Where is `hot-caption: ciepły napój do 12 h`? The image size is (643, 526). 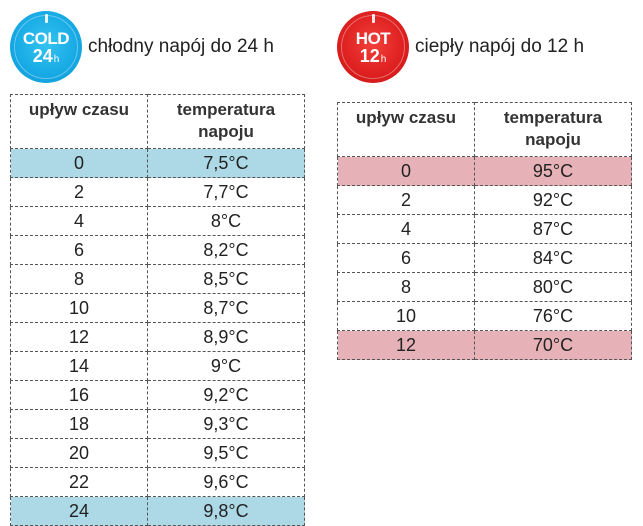
hot-caption: ciepły napój do 12 h is located at coordinates (500, 46).